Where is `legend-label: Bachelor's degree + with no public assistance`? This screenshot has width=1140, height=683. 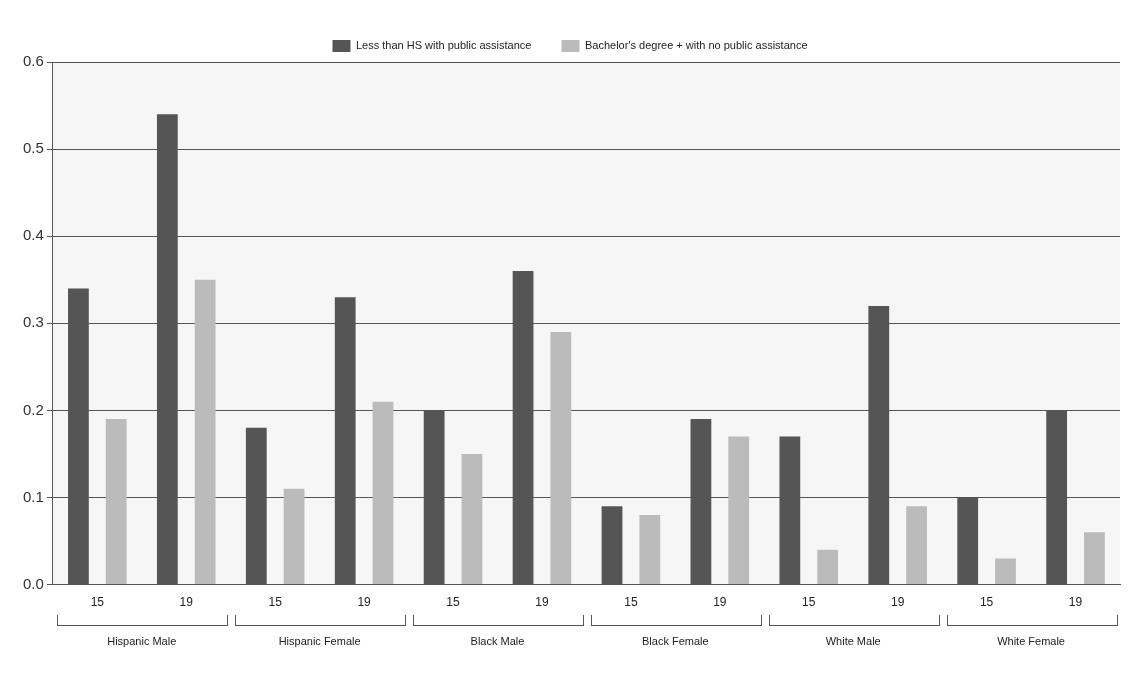 legend-label: Bachelor's degree + with no public assistance is located at coordinates (696, 45).